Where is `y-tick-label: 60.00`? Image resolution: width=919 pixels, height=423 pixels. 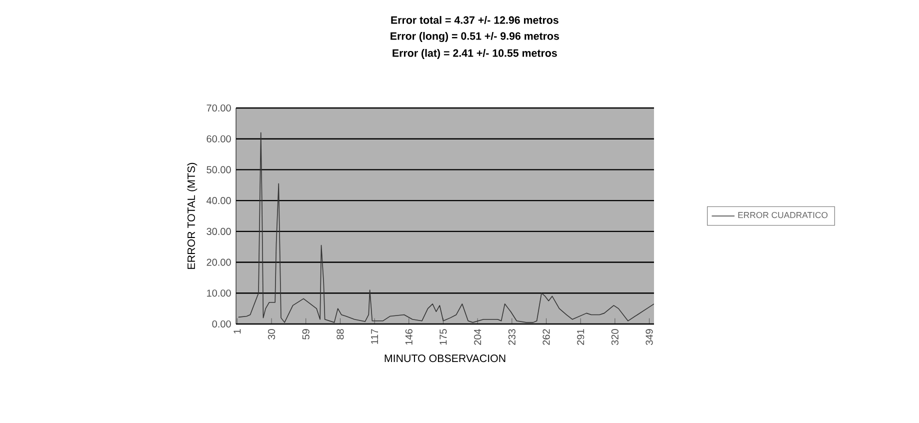
y-tick-label: 60.00 is located at coordinates (218, 138).